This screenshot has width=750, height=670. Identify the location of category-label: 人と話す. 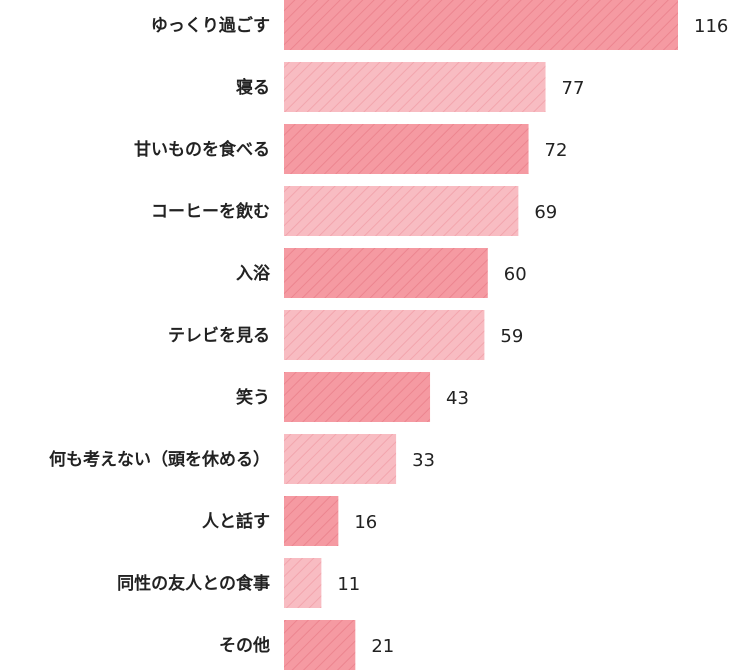
(236, 521).